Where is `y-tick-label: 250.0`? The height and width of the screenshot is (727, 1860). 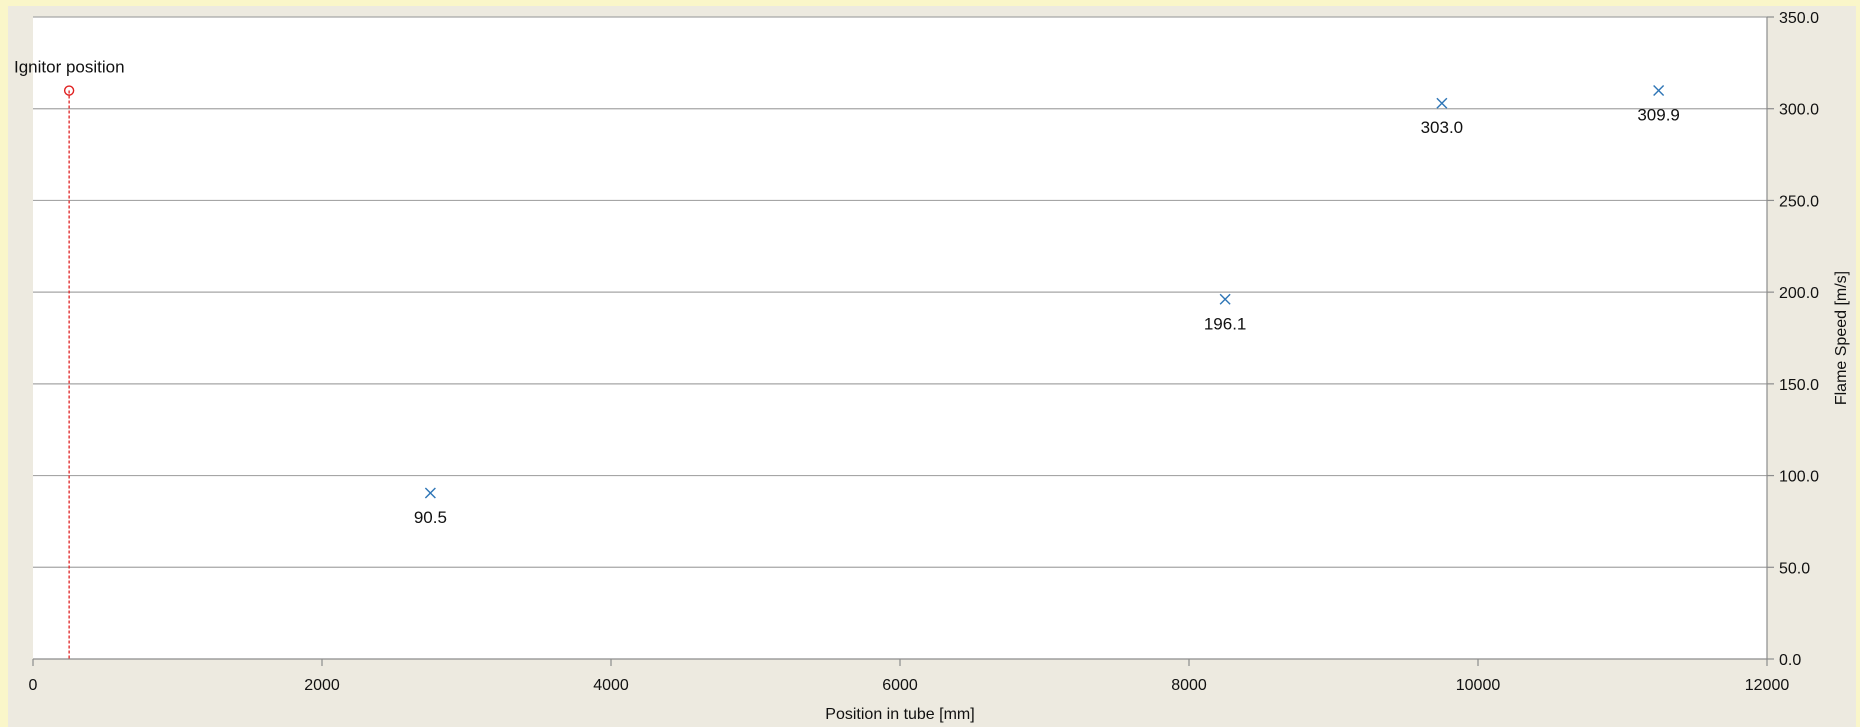
y-tick-label: 250.0 is located at coordinates (1799, 201).